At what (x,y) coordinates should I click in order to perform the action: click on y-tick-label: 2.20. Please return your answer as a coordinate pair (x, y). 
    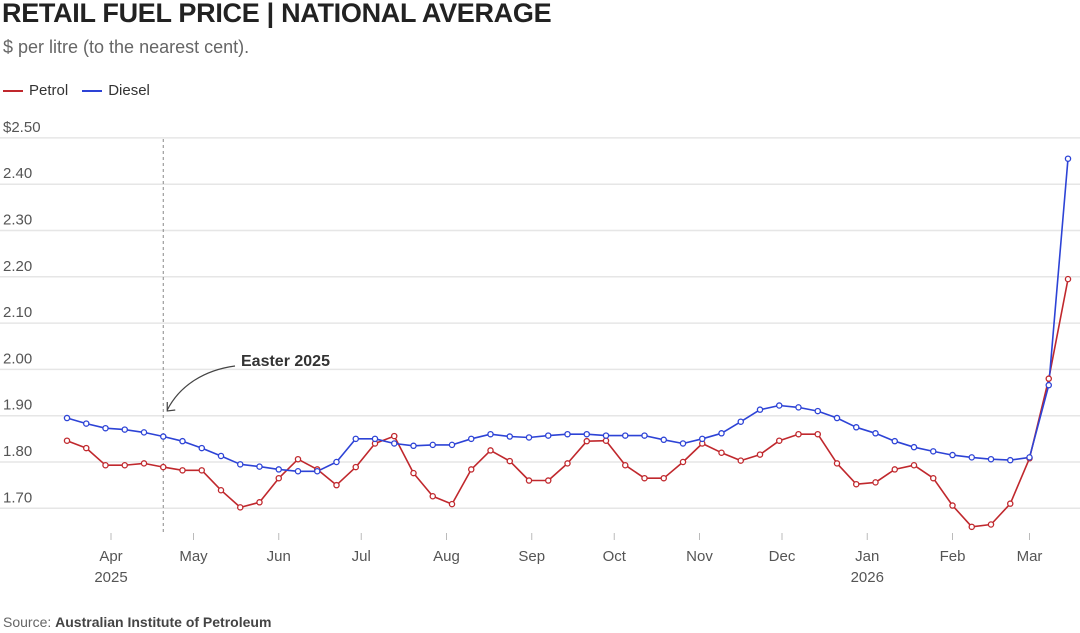
    Looking at the image, I should click on (17, 266).